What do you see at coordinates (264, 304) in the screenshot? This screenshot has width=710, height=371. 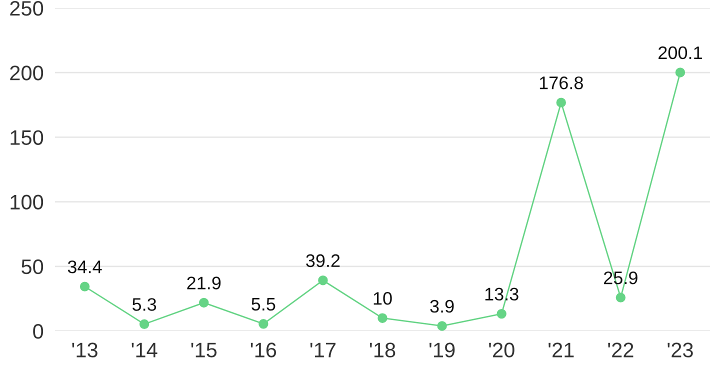 I see `data-label: 5.5` at bounding box center [264, 304].